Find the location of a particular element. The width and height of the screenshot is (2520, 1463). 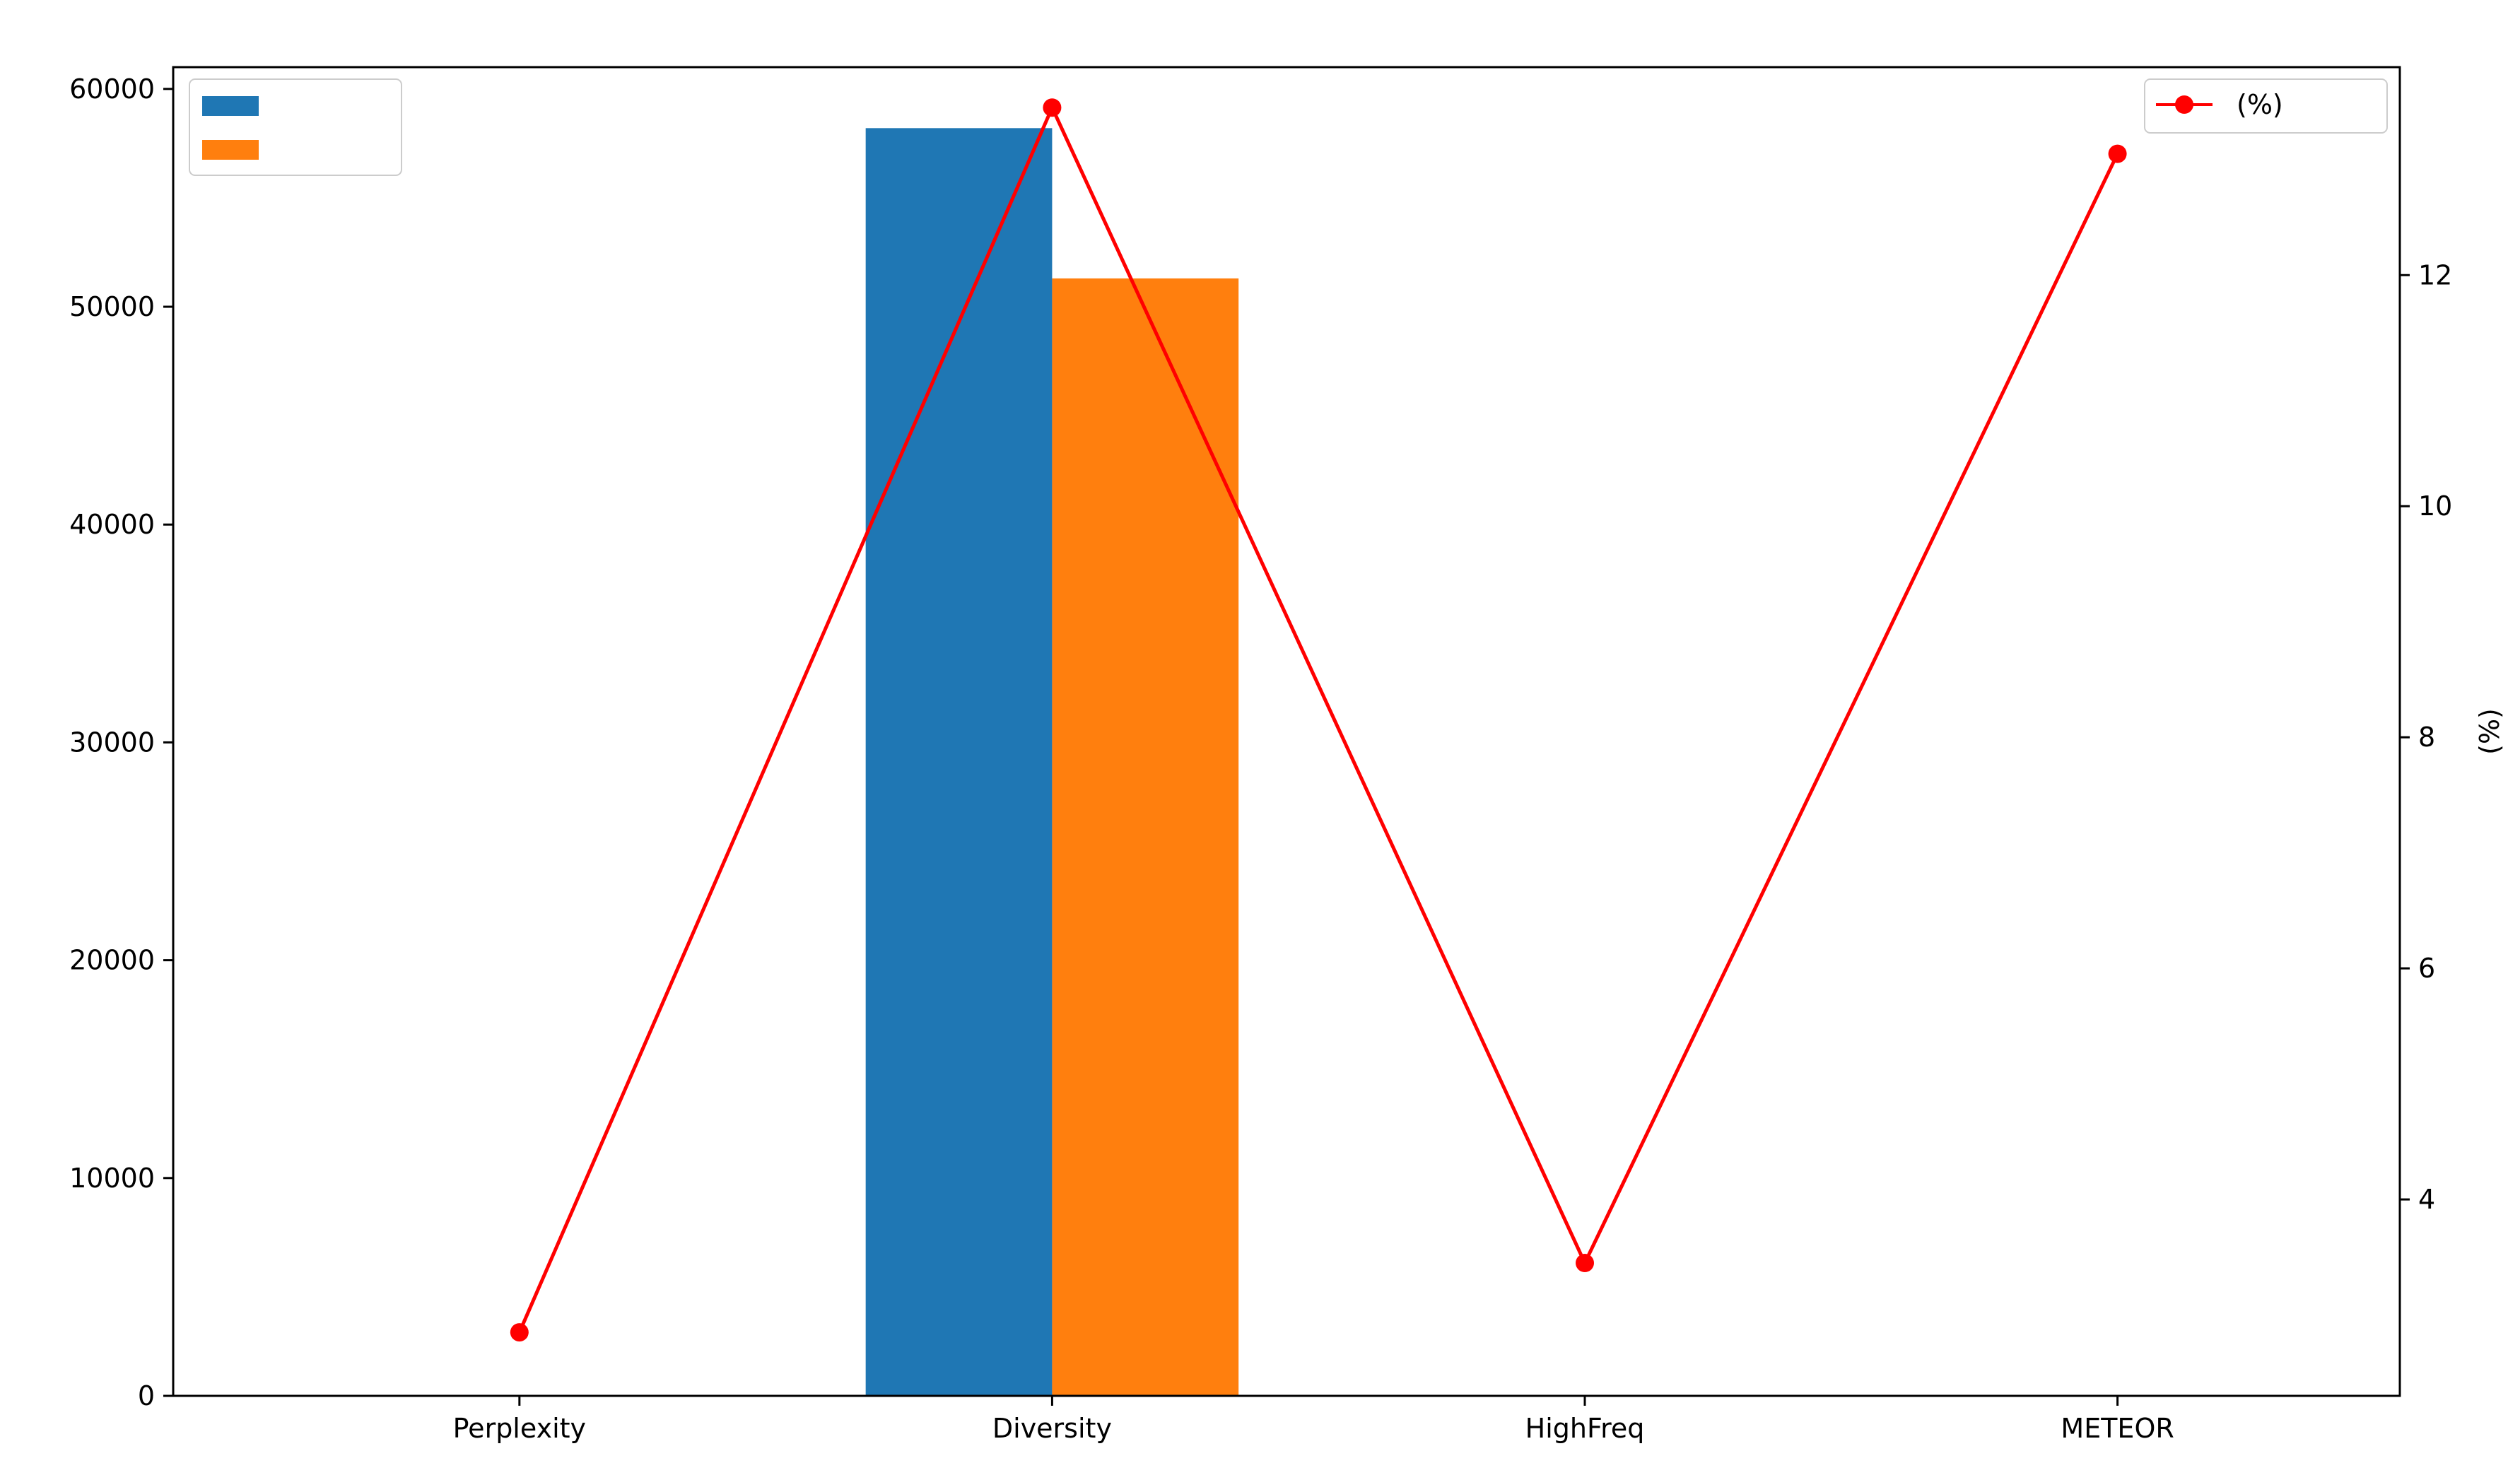

y-axis-right: 4 6 8 10 12 is located at coordinates (2426, 737).